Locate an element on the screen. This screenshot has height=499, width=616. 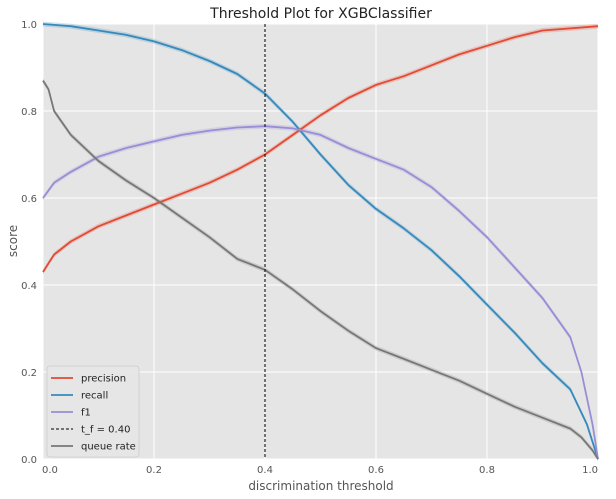
legend-label: queue rate is located at coordinates (108, 447).